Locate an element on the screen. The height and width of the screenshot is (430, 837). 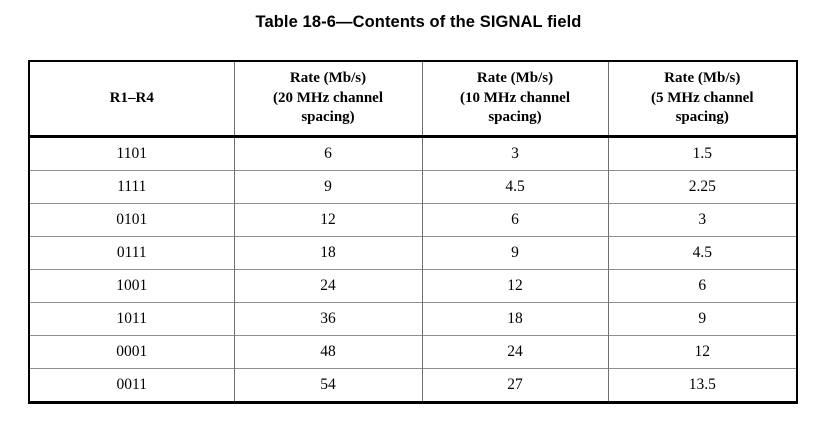
cell-rate-10mhz: 9 is located at coordinates (514, 253).